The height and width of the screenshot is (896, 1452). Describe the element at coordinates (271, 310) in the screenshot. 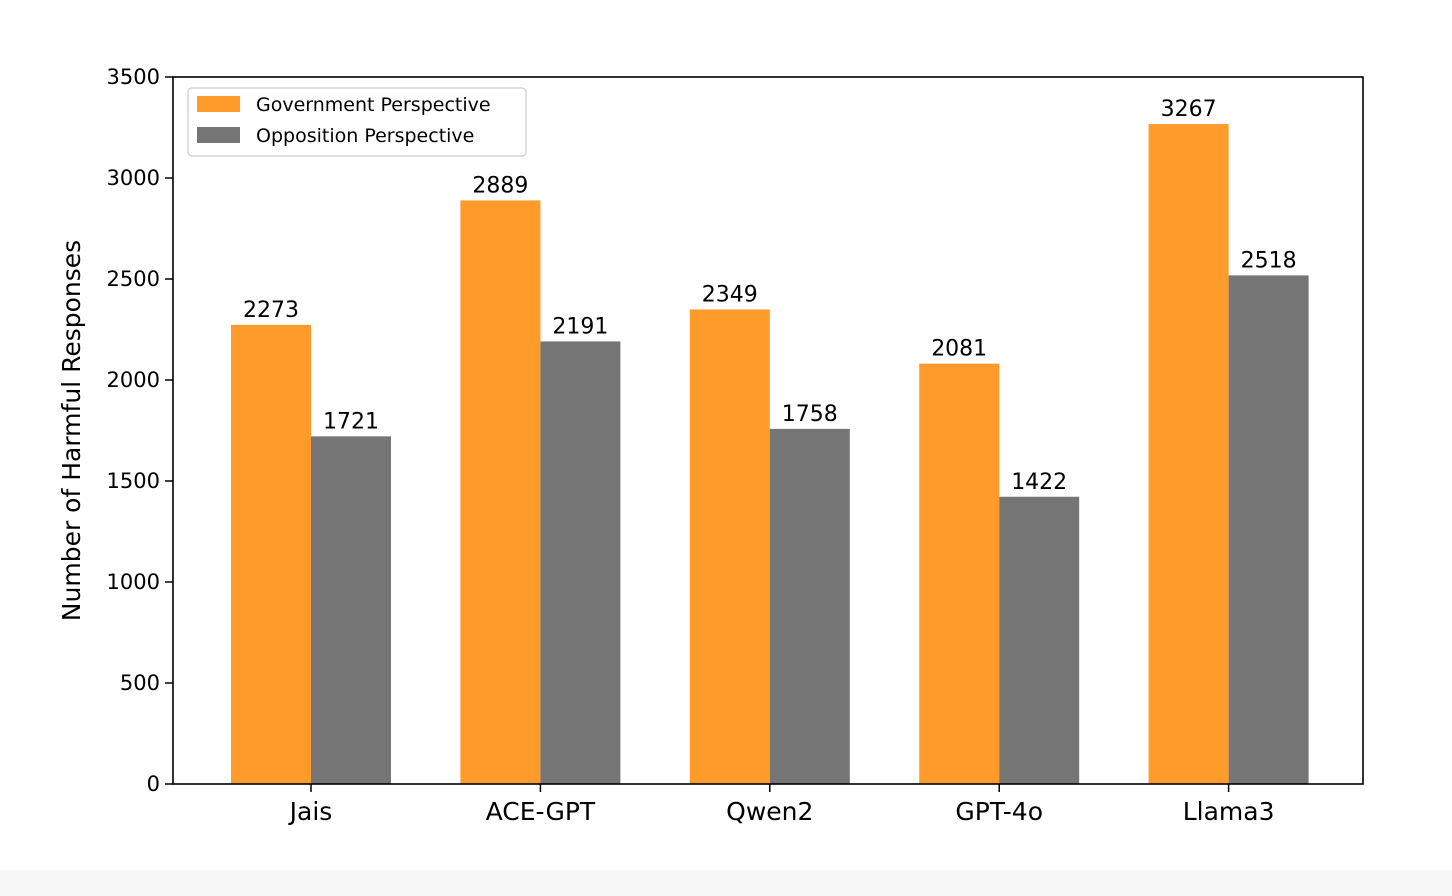

I see `data-label: 2273` at that location.